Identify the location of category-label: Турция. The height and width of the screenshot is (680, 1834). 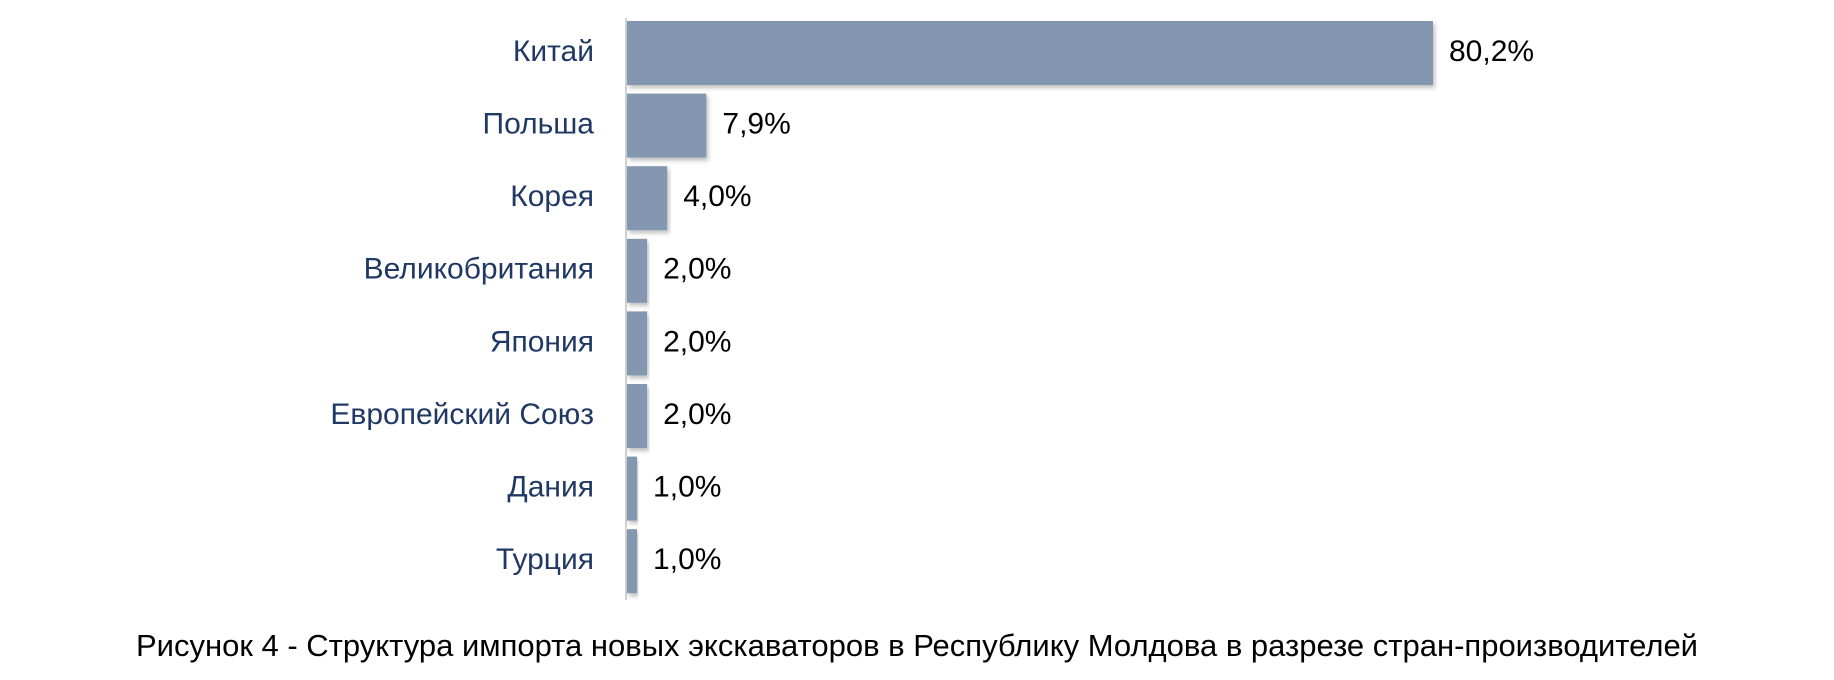
(545, 559).